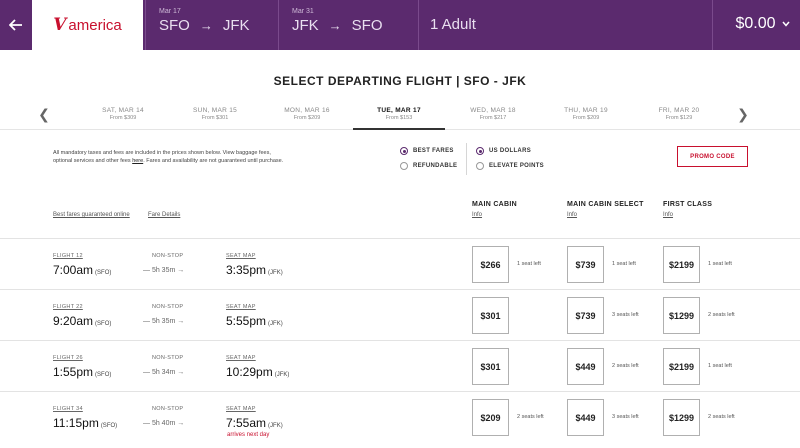  I want to click on date-option: MON, MAR 16 From $209, so click(307, 114).